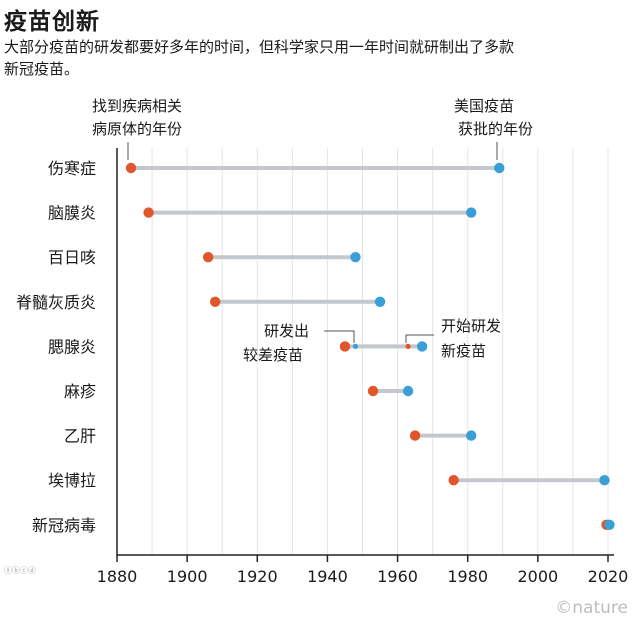 The height and width of the screenshot is (624, 640). Describe the element at coordinates (408, 346) in the screenshot. I see `new-development-point` at that location.